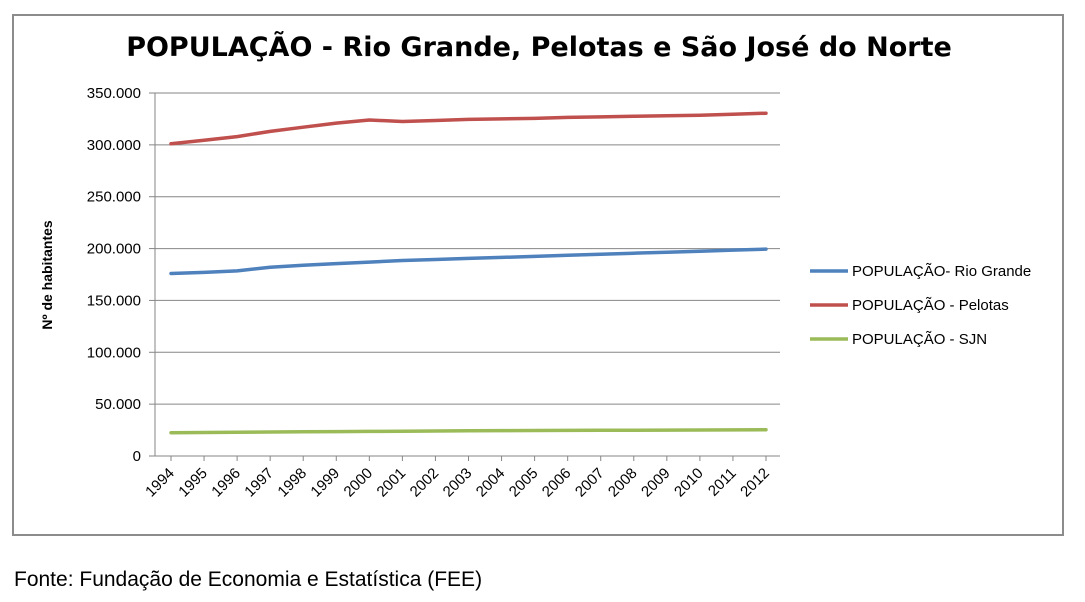 This screenshot has width=1085, height=602. I want to click on x-tick-label: 2002, so click(425, 483).